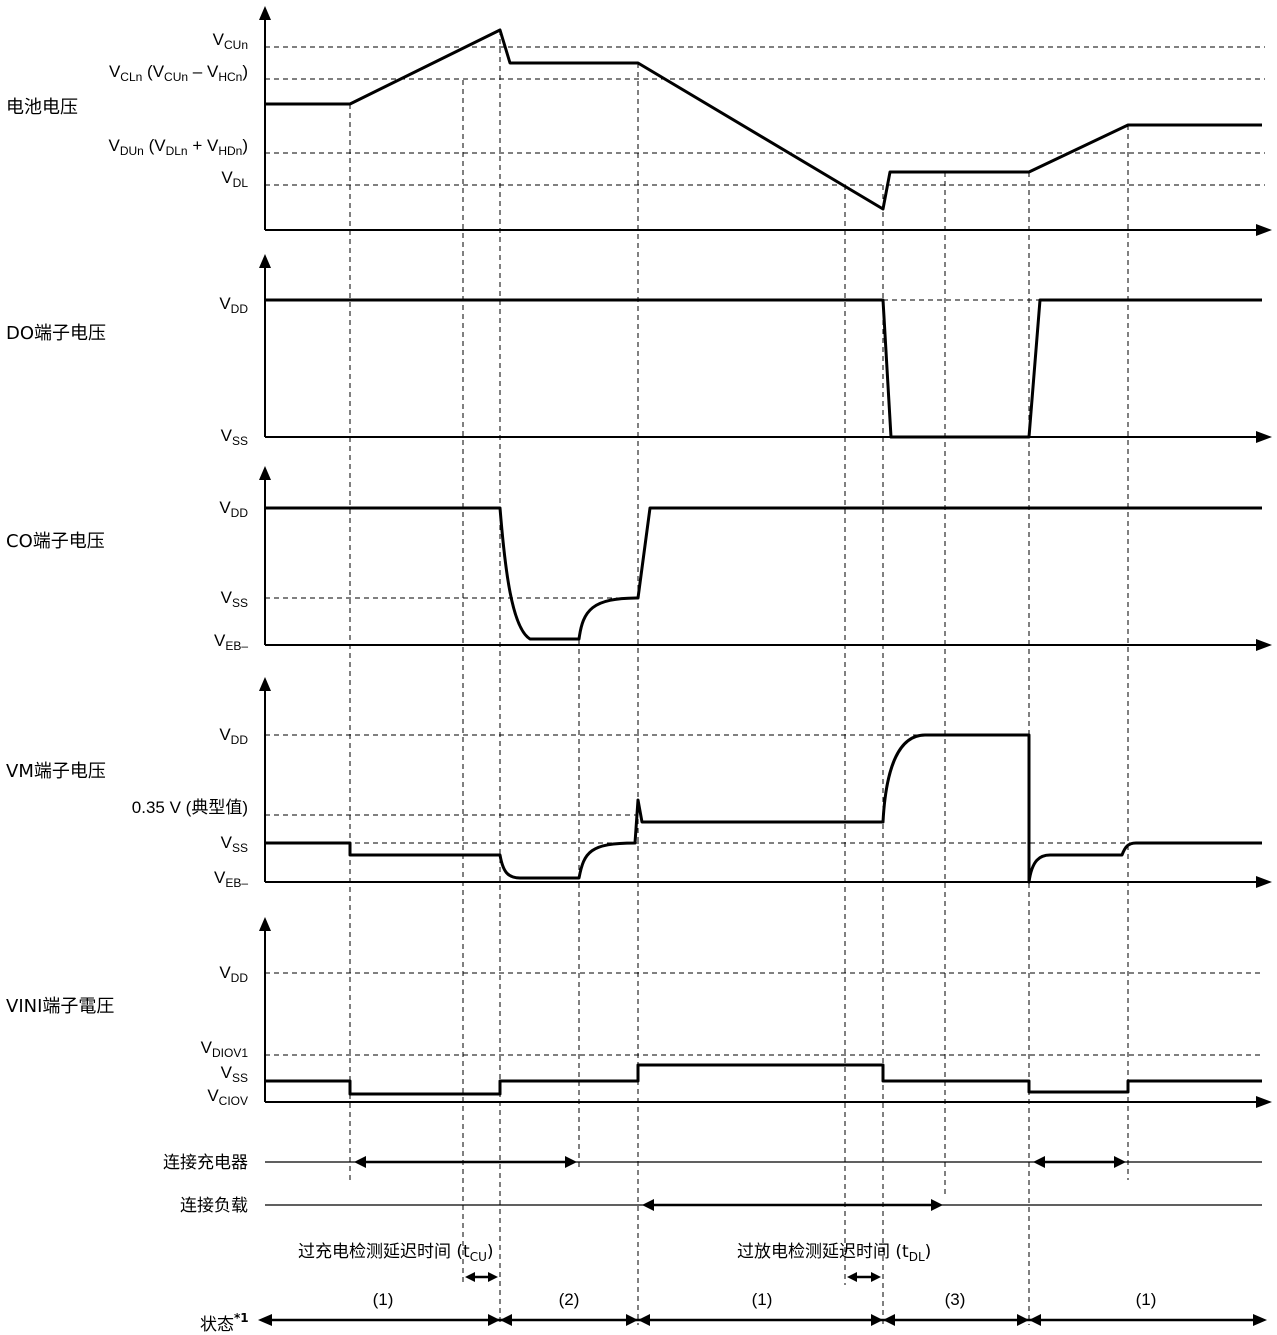  What do you see at coordinates (225, 1049) in the screenshot?
I see `vini-vdiov-label: VDIOV1` at bounding box center [225, 1049].